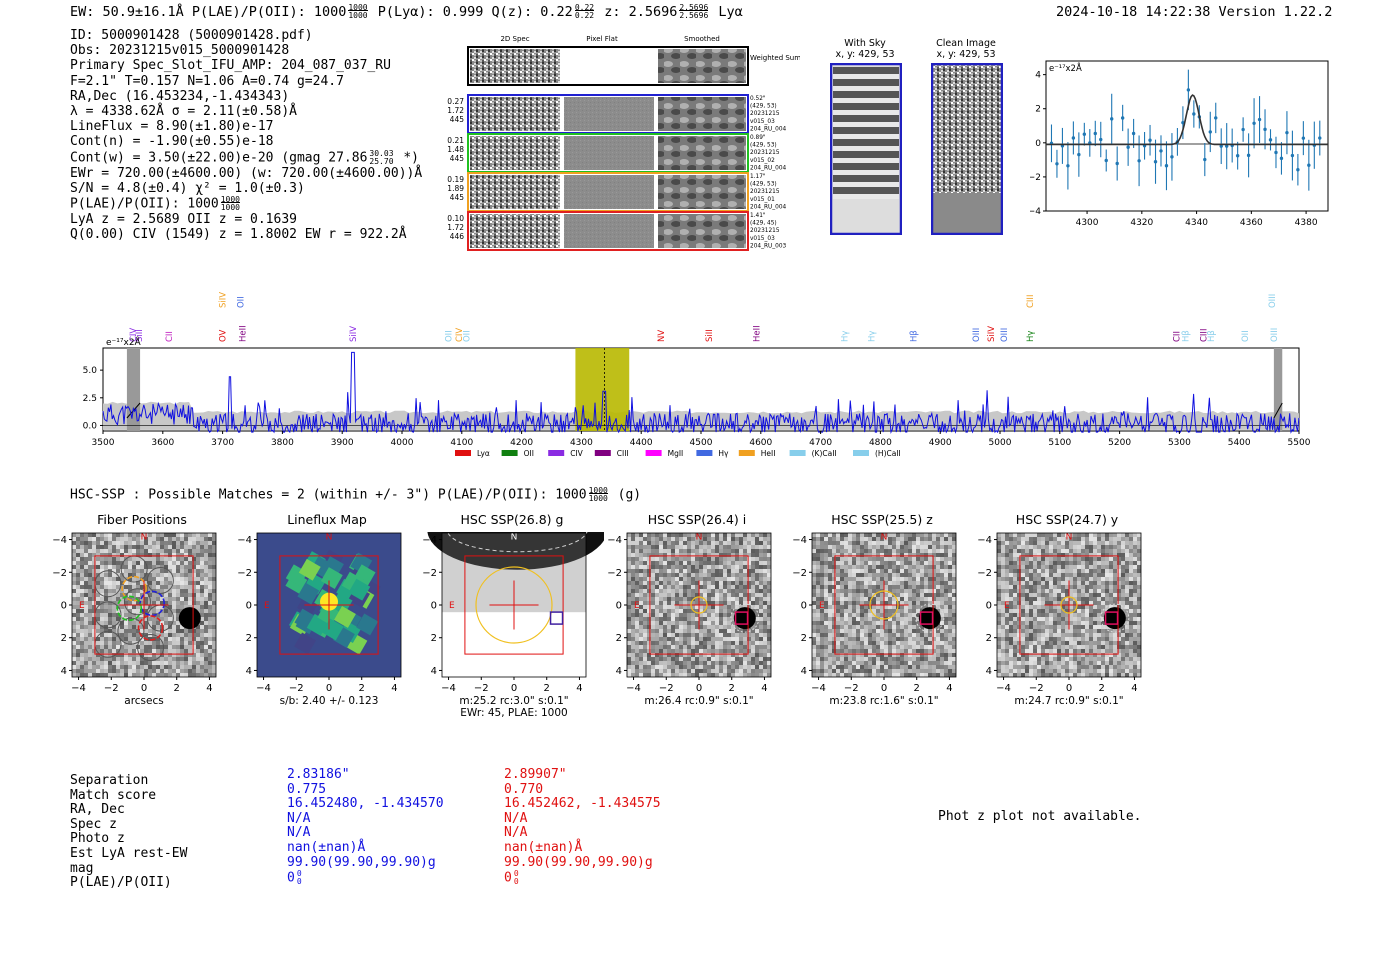  I want to click on panel-y-tick-label: −4, so click(59, 540).